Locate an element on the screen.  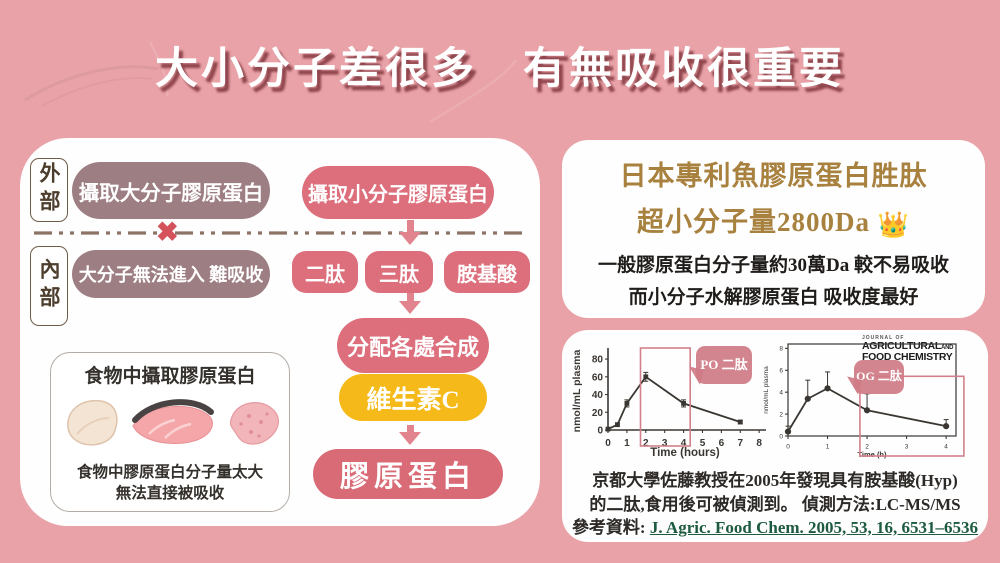
synthesis-pill: 分配各處合成 is located at coordinates (413, 345).